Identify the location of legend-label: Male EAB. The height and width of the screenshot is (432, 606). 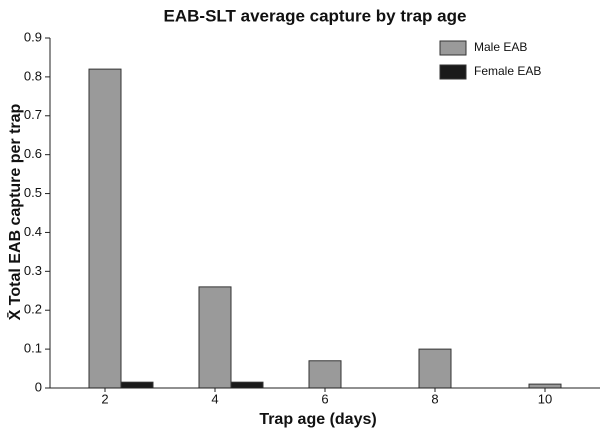
(500, 47).